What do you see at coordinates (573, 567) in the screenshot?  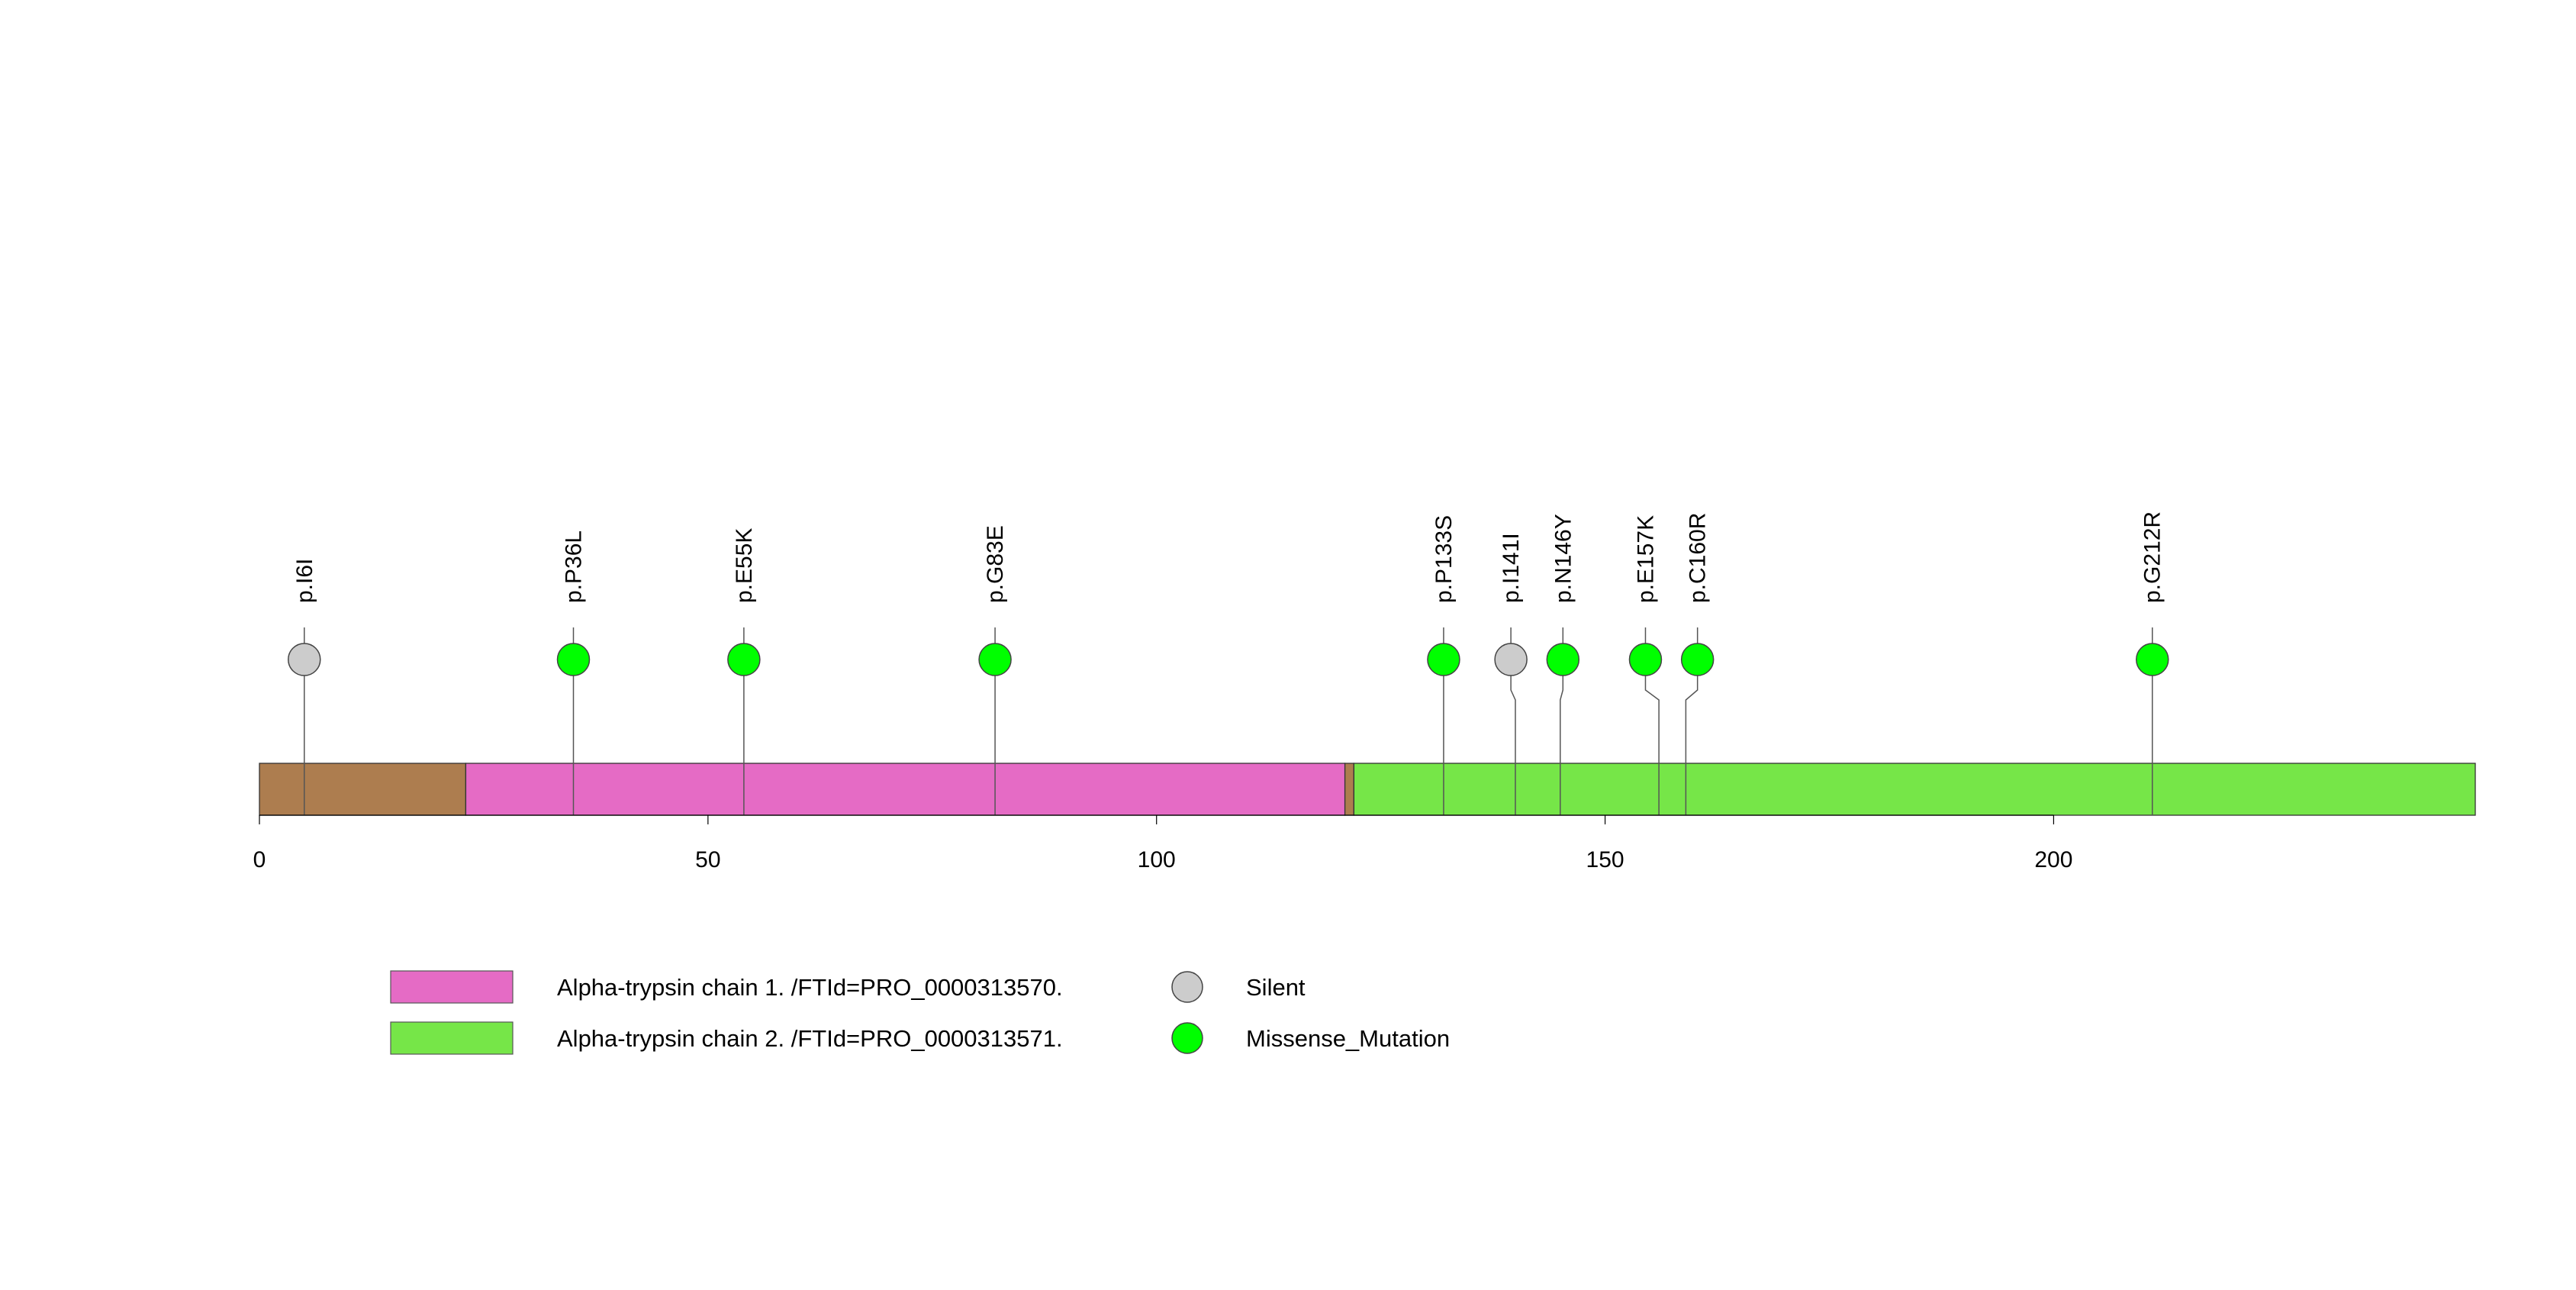 I see `mutation-label: p.P36L` at bounding box center [573, 567].